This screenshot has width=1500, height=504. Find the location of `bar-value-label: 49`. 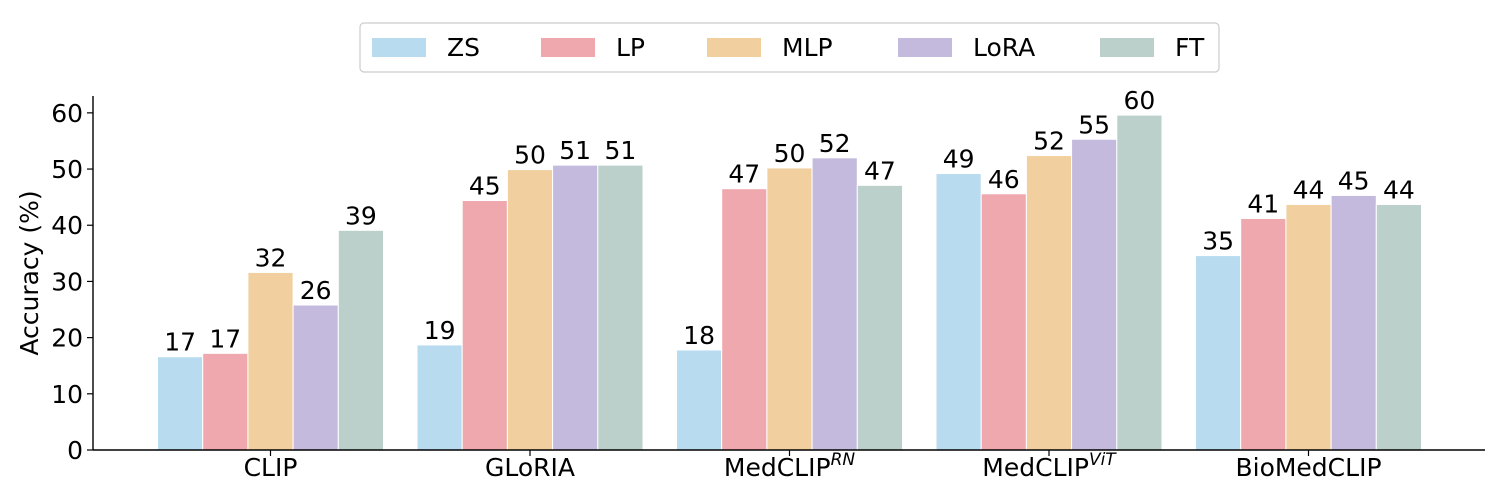

bar-value-label: 49 is located at coordinates (959, 159).